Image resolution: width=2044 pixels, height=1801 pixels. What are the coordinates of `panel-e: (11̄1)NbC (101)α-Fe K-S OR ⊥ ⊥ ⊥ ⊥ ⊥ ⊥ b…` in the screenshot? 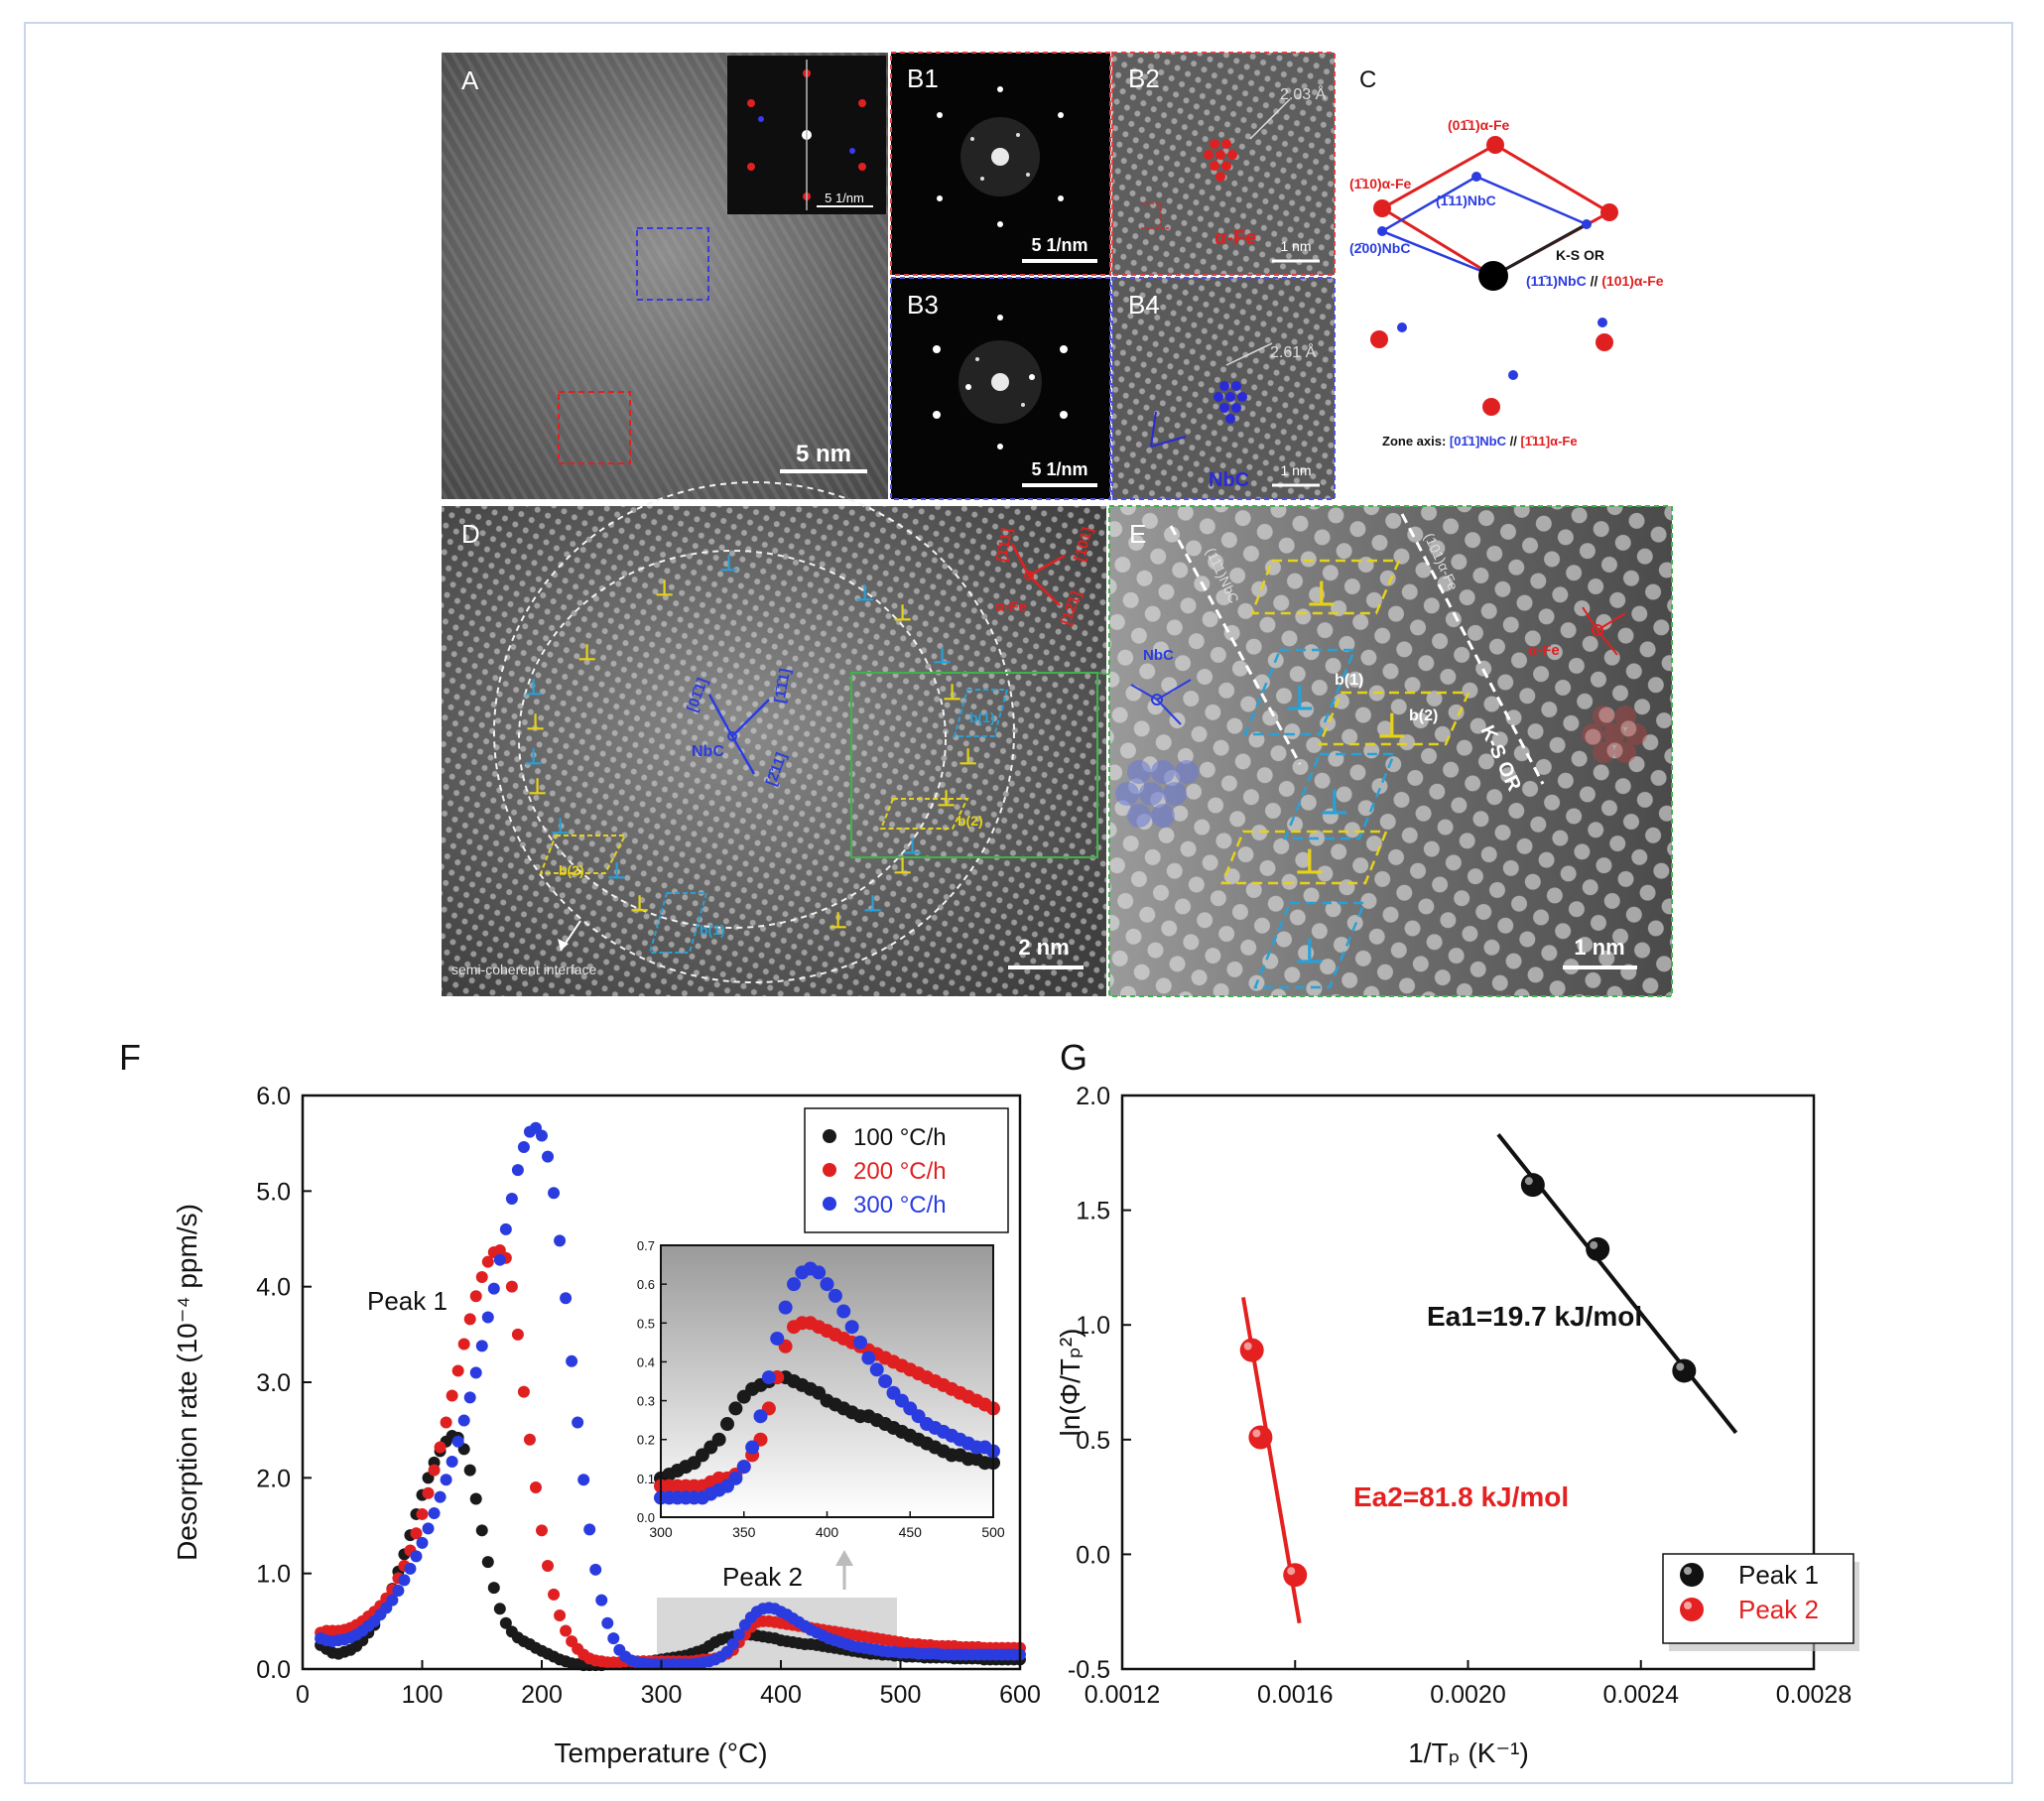 It's located at (1390, 751).